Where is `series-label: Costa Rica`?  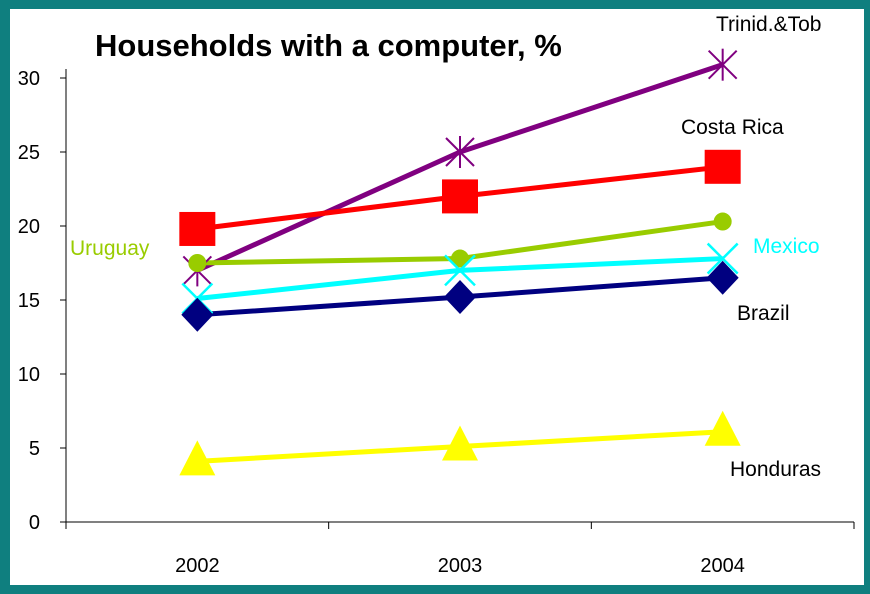 series-label: Costa Rica is located at coordinates (732, 127).